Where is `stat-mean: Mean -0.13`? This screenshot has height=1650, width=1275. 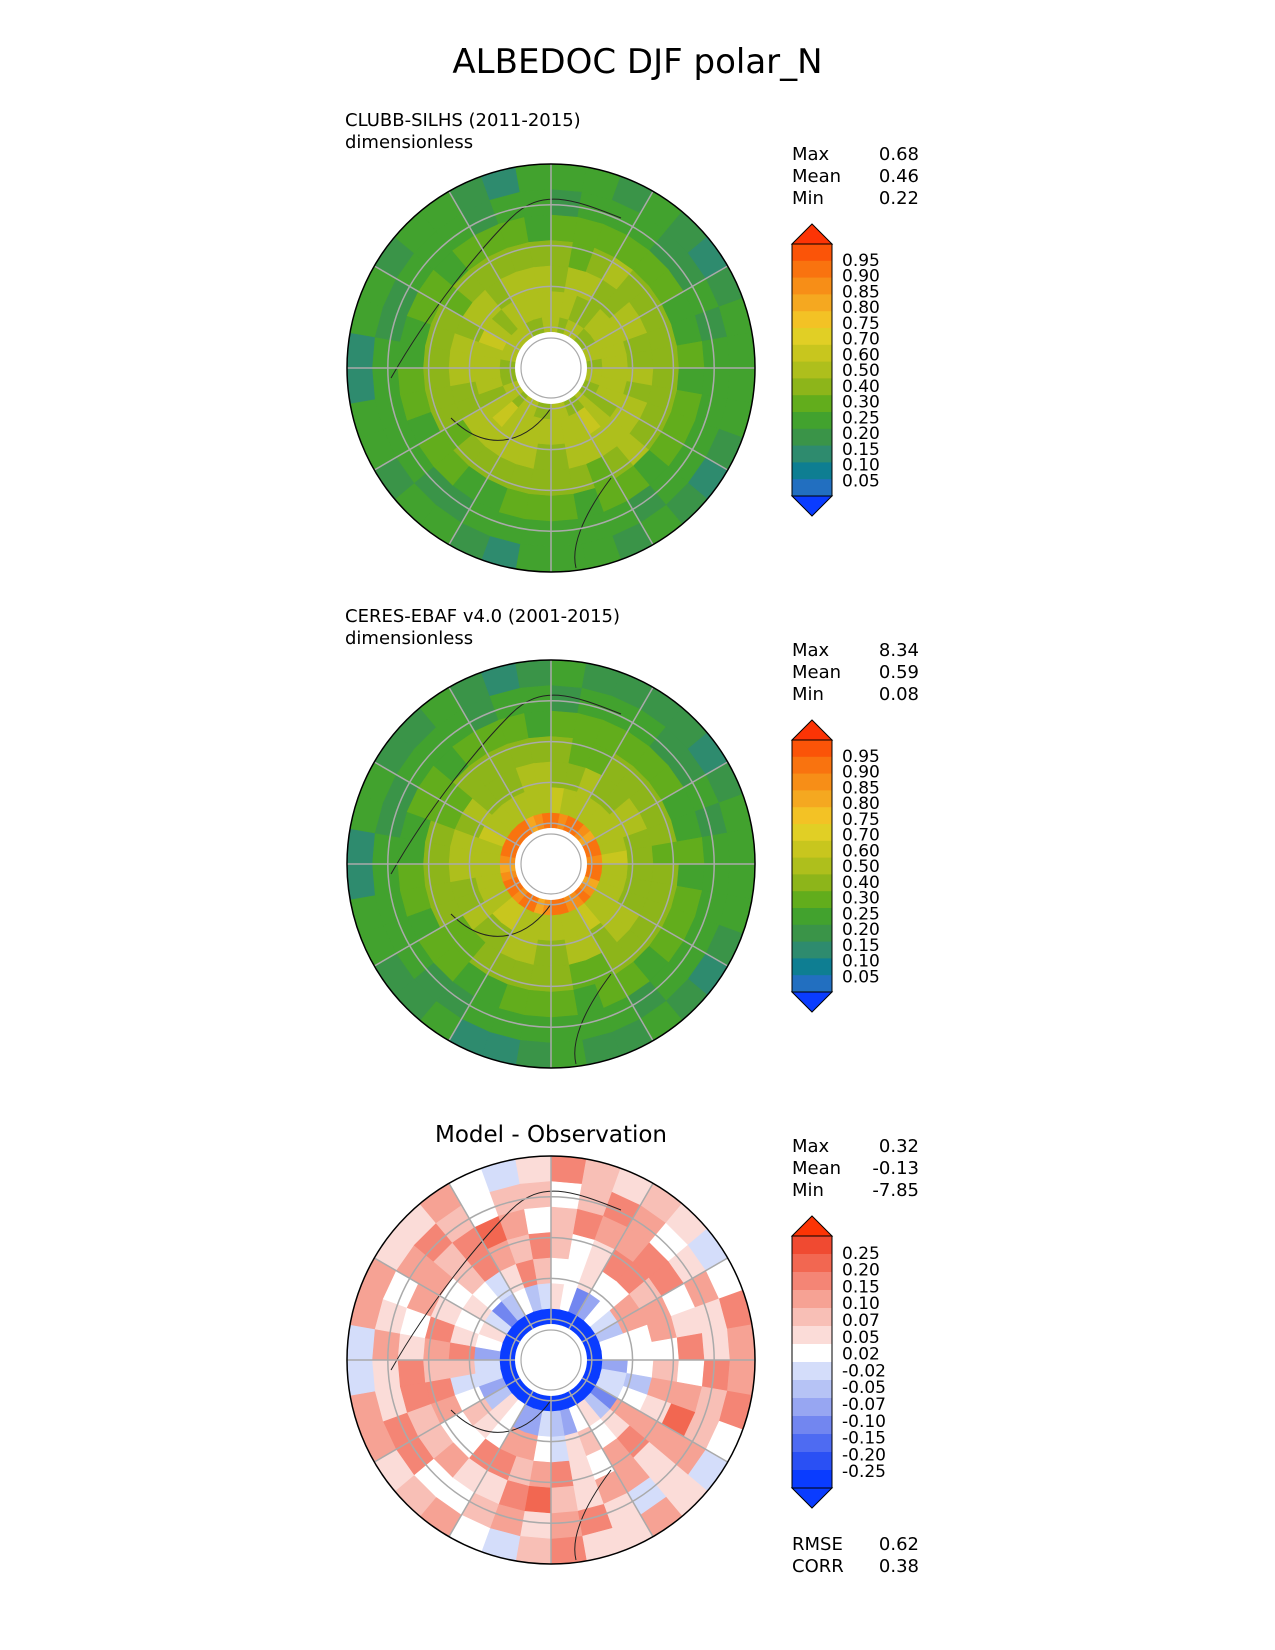 stat-mean: Mean -0.13 is located at coordinates (855, 1168).